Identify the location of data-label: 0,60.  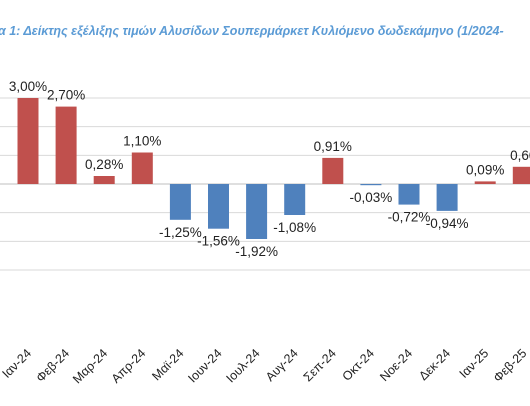
(520, 155).